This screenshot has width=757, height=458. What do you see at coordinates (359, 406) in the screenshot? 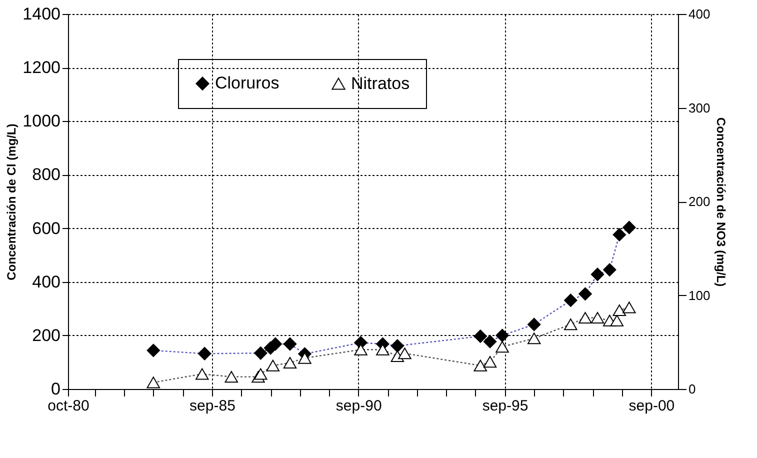
I see `x-tick-label: sep-90` at bounding box center [359, 406].